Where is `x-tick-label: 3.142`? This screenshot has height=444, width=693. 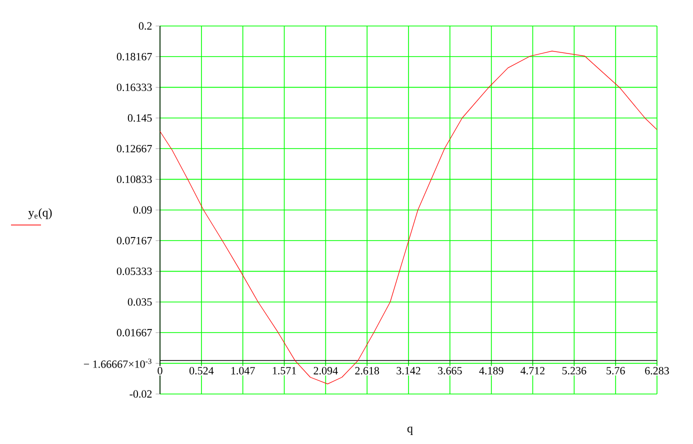 x-tick-label: 3.142 is located at coordinates (408, 370).